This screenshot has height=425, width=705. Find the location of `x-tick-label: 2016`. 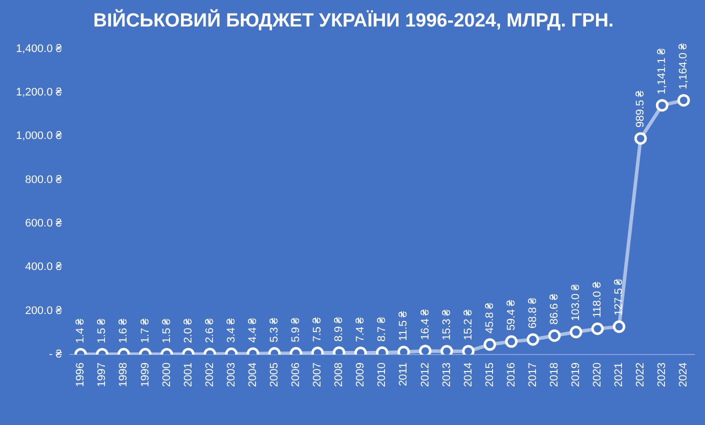

x-tick-label: 2016 is located at coordinates (511, 375).